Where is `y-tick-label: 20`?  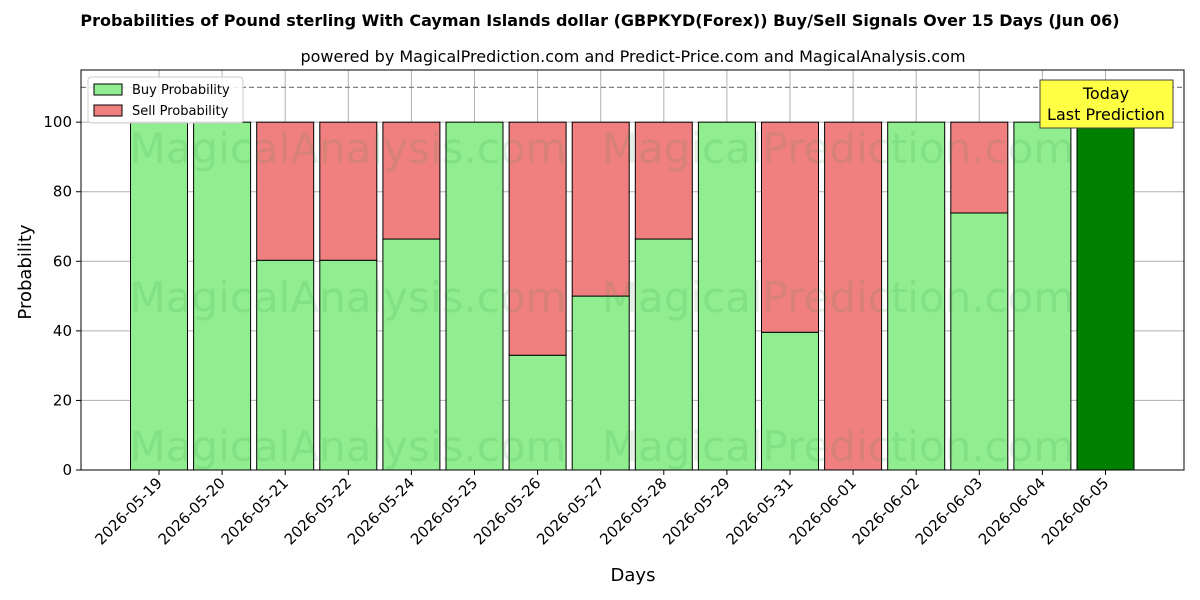 y-tick-label: 20 is located at coordinates (62, 400).